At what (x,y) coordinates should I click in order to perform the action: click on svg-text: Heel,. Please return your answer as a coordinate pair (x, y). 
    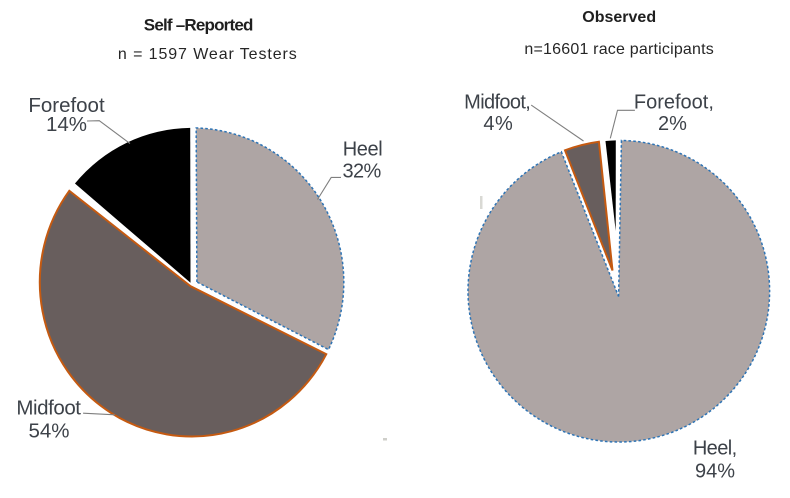
    Looking at the image, I should click on (715, 449).